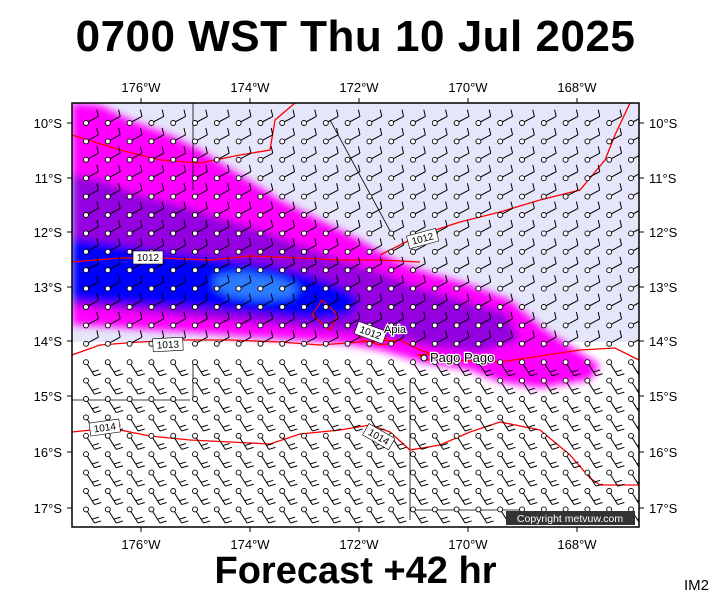  What do you see at coordinates (663, 452) in the screenshot?
I see `lat-label-right-16s: 16°S` at bounding box center [663, 452].